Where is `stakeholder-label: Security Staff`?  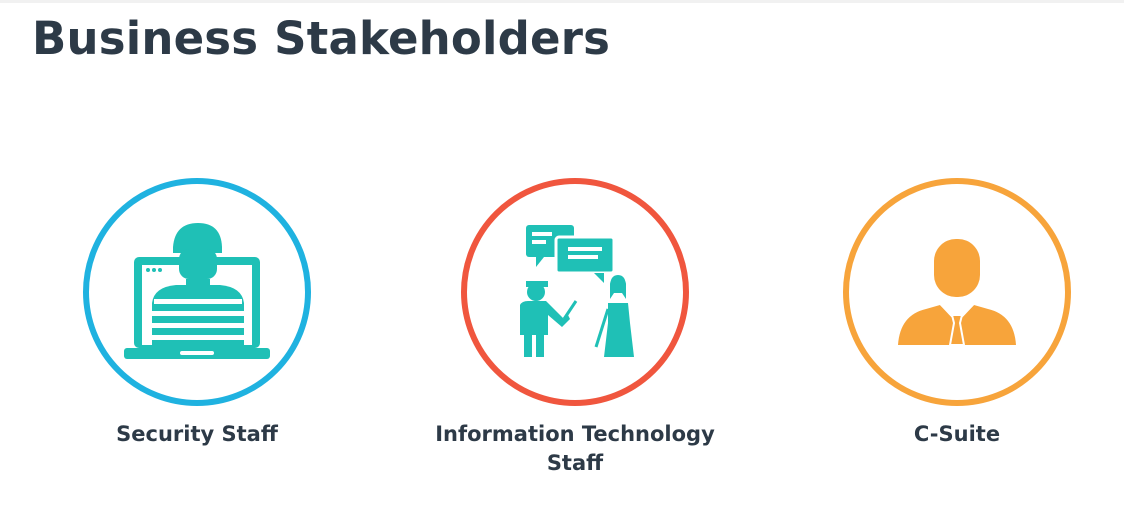
stakeholder-label: Security Staff is located at coordinates (197, 434).